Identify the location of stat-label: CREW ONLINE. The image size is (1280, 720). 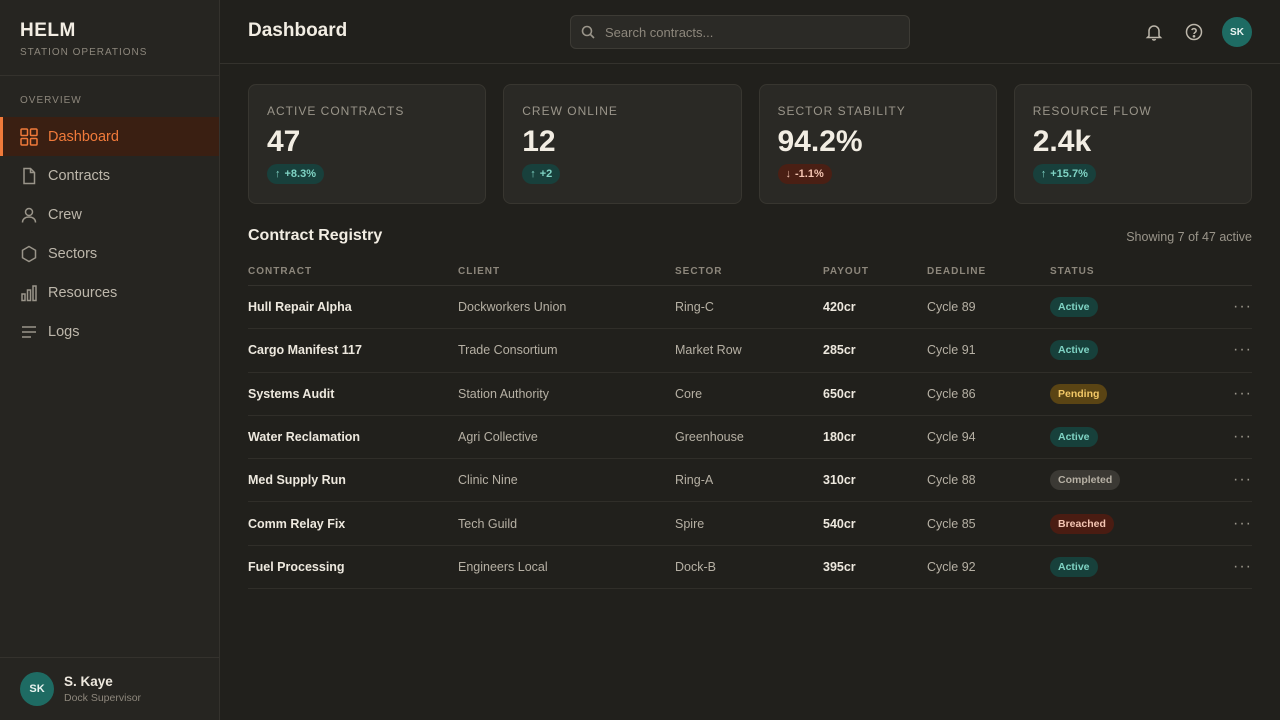
(570, 111).